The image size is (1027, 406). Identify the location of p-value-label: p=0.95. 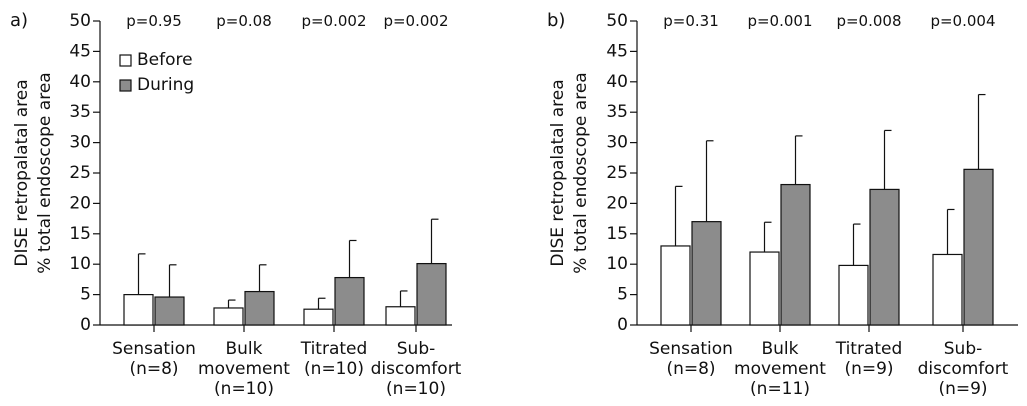
(154, 21).